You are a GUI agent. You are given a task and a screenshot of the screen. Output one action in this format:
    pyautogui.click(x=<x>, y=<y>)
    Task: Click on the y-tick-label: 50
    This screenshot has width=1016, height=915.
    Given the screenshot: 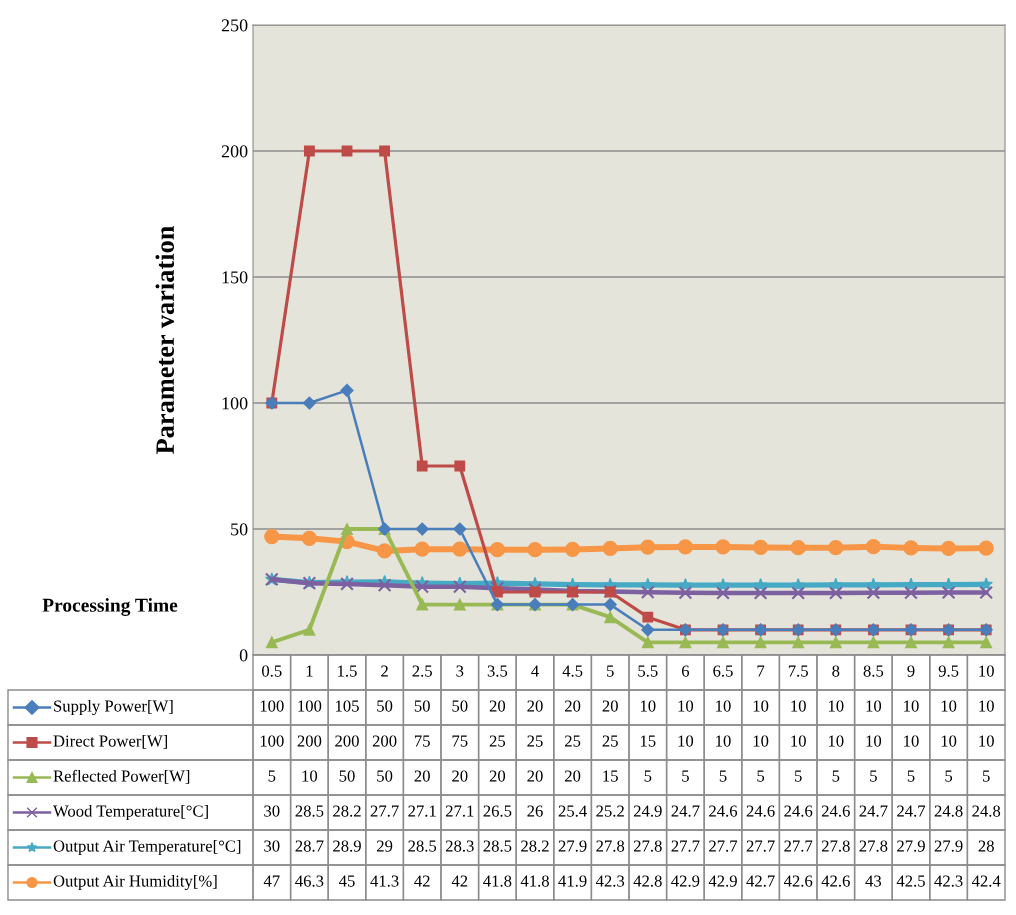 What is the action you would take?
    pyautogui.click(x=239, y=529)
    